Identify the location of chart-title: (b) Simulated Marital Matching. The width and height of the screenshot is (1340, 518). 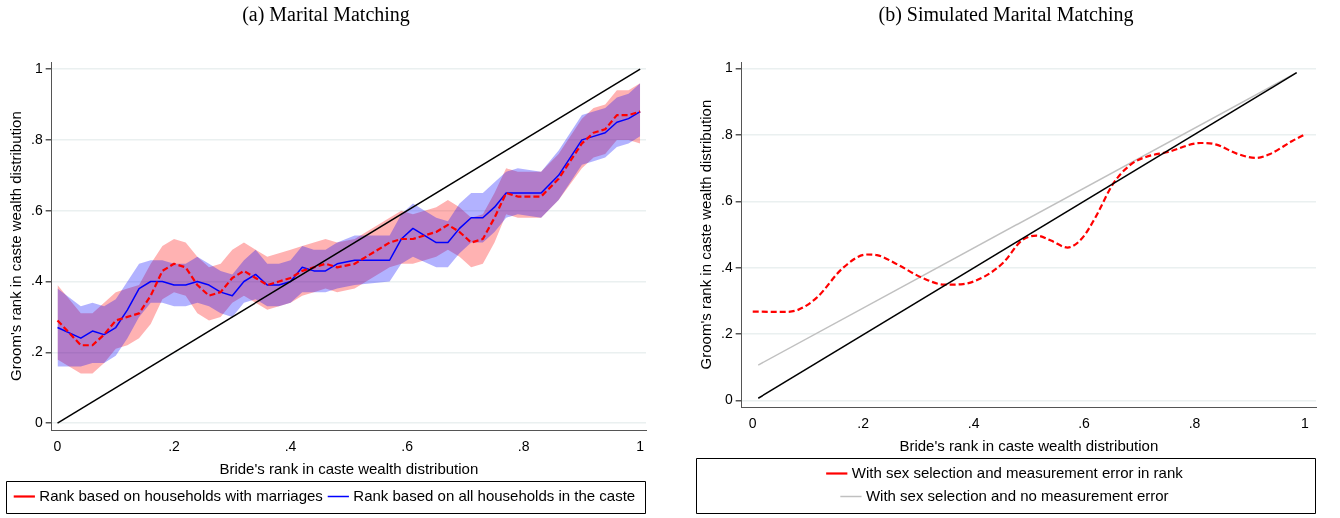
(1006, 15).